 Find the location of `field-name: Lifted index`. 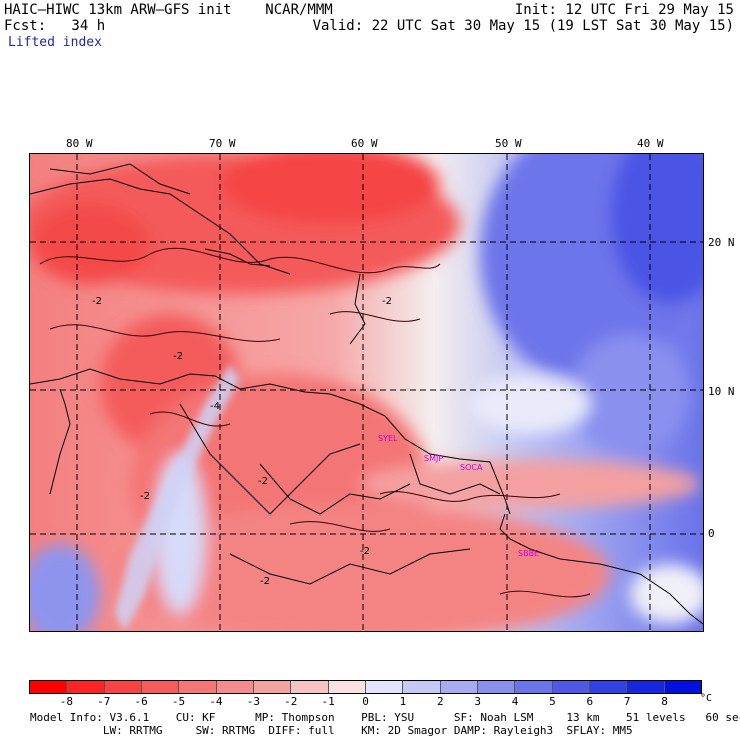

field-name: Lifted index is located at coordinates (55, 42).